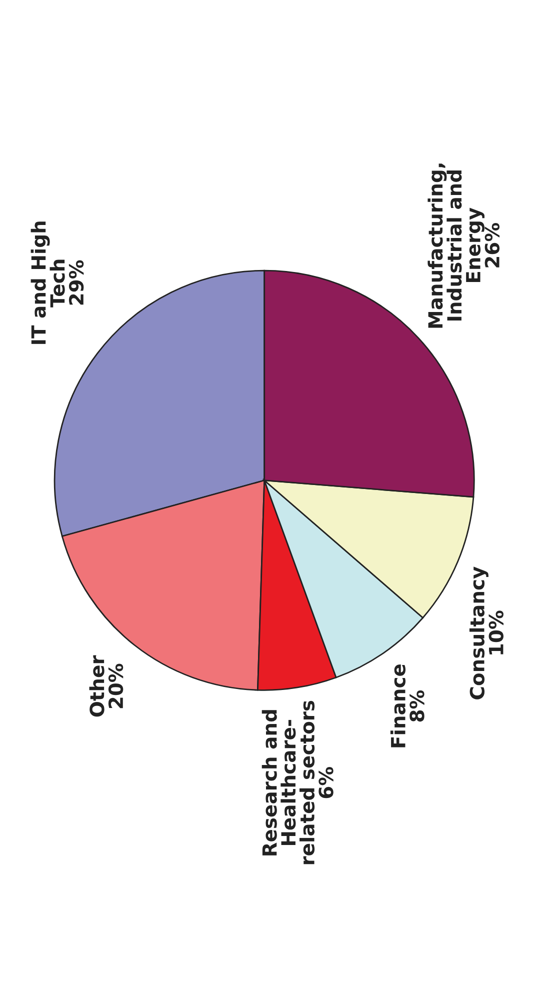  What do you see at coordinates (496, 632) in the screenshot?
I see `data-label: 10%` at bounding box center [496, 632].